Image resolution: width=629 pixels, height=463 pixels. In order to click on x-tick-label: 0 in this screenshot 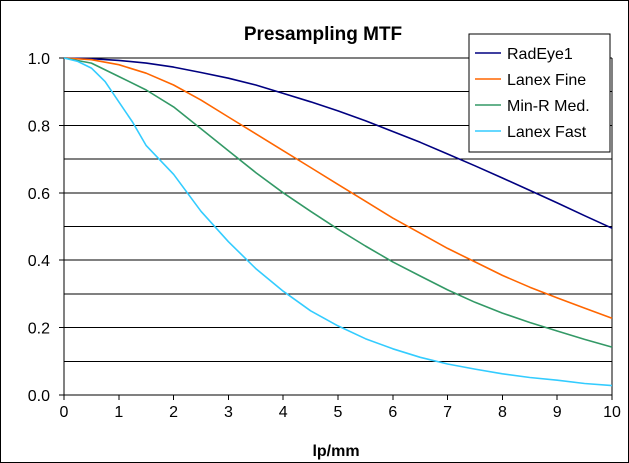, I will do `click(64, 412)`.